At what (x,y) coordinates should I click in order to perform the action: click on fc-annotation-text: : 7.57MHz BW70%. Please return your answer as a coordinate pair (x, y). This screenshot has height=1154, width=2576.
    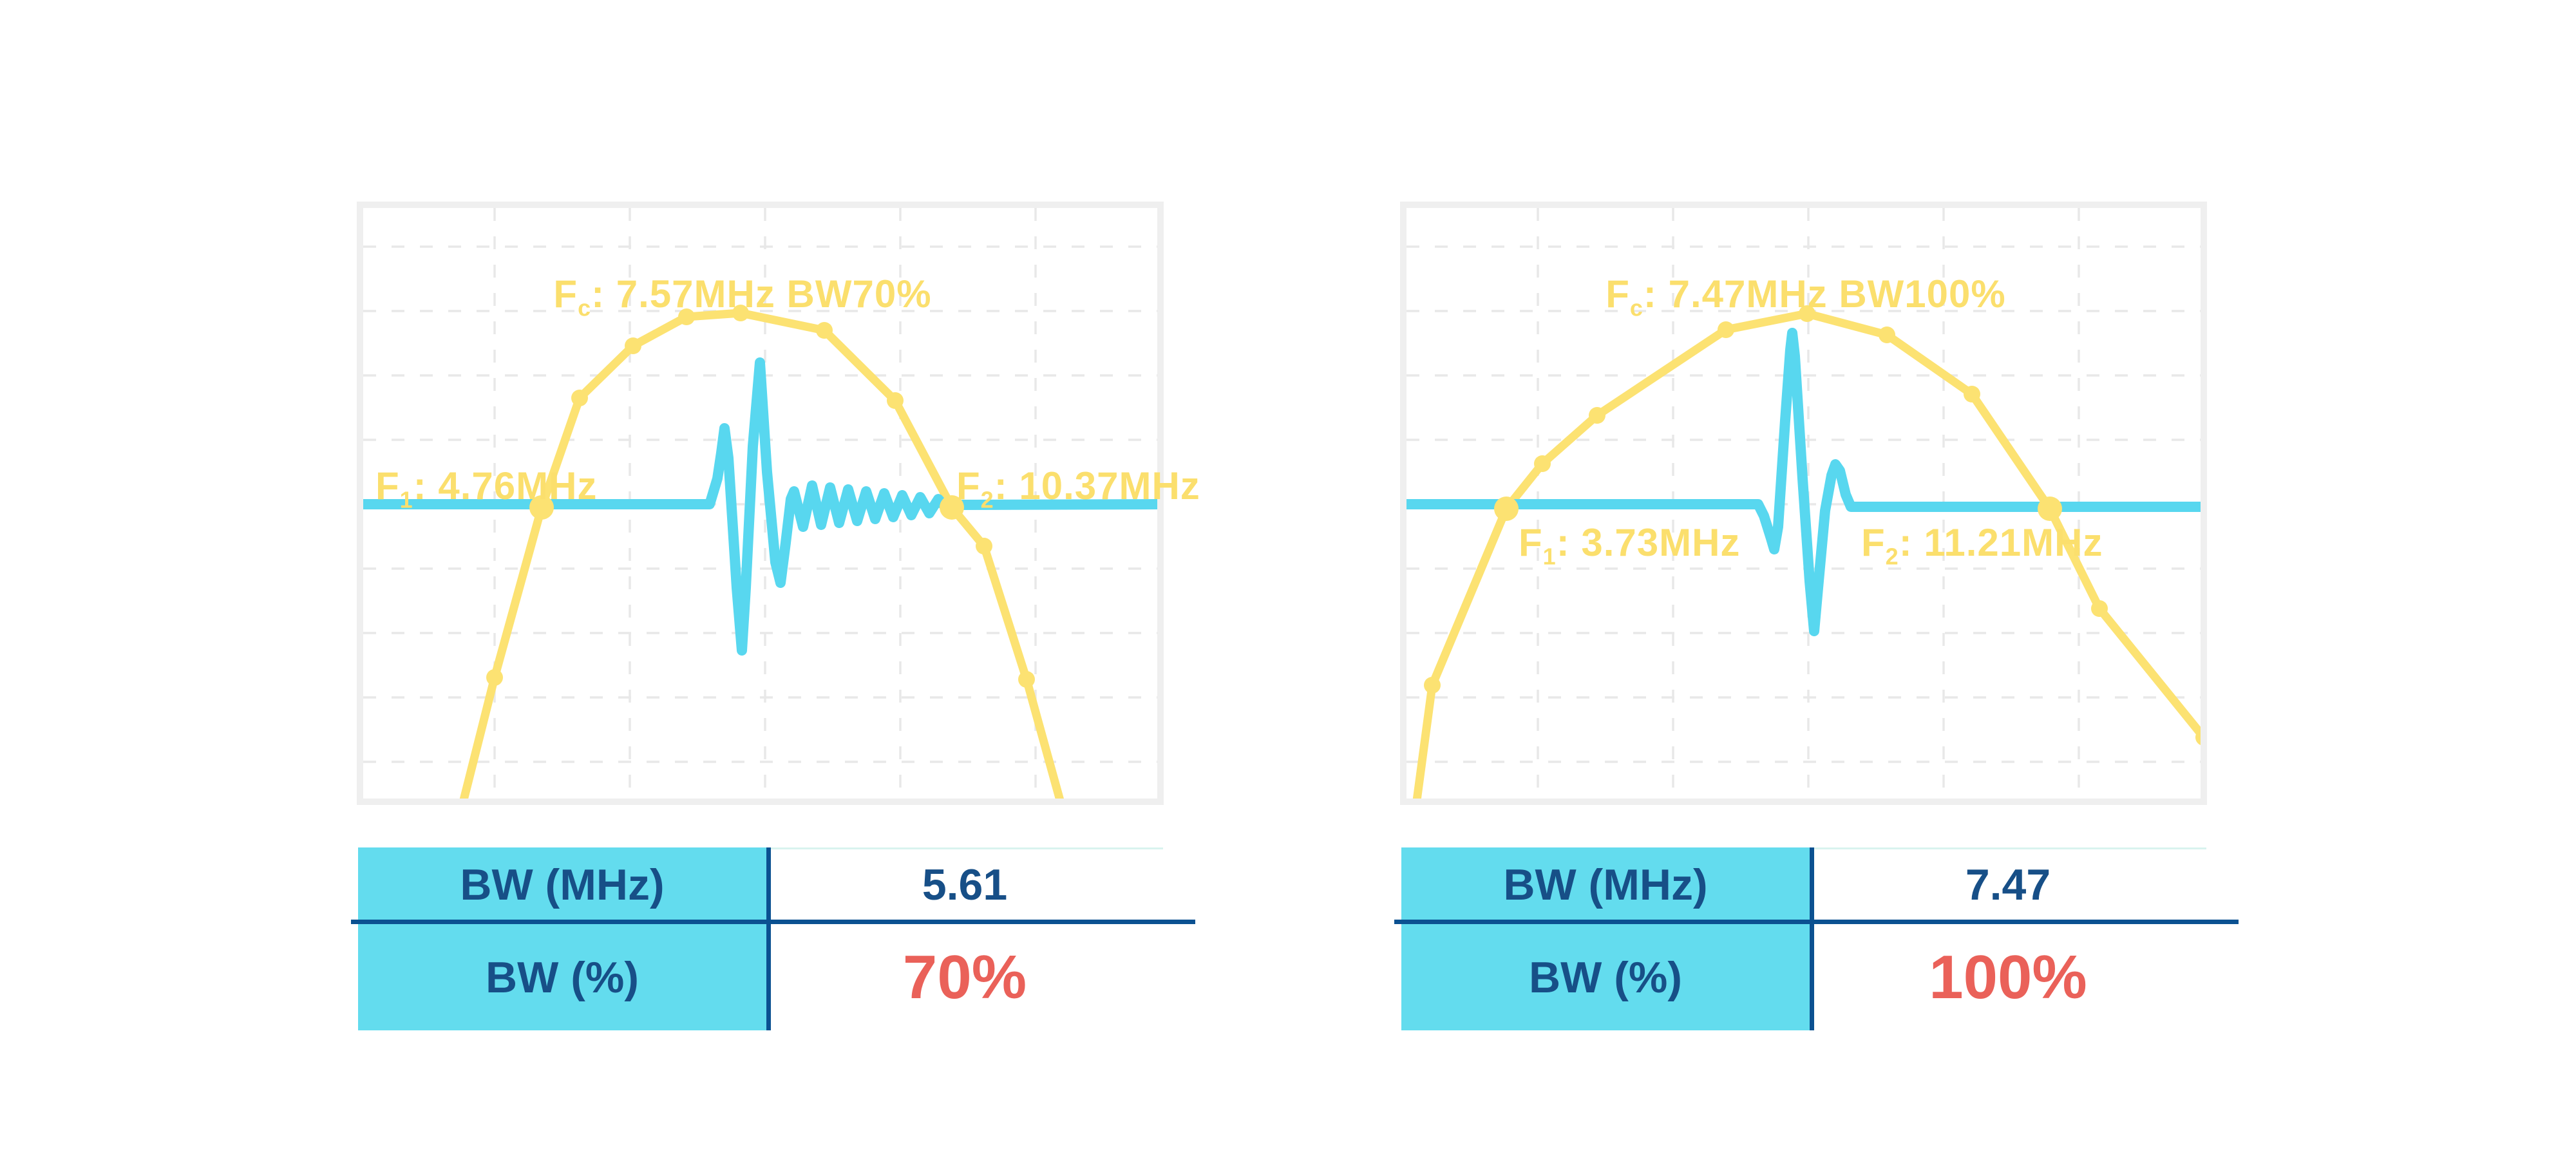
    Looking at the image, I should click on (761, 294).